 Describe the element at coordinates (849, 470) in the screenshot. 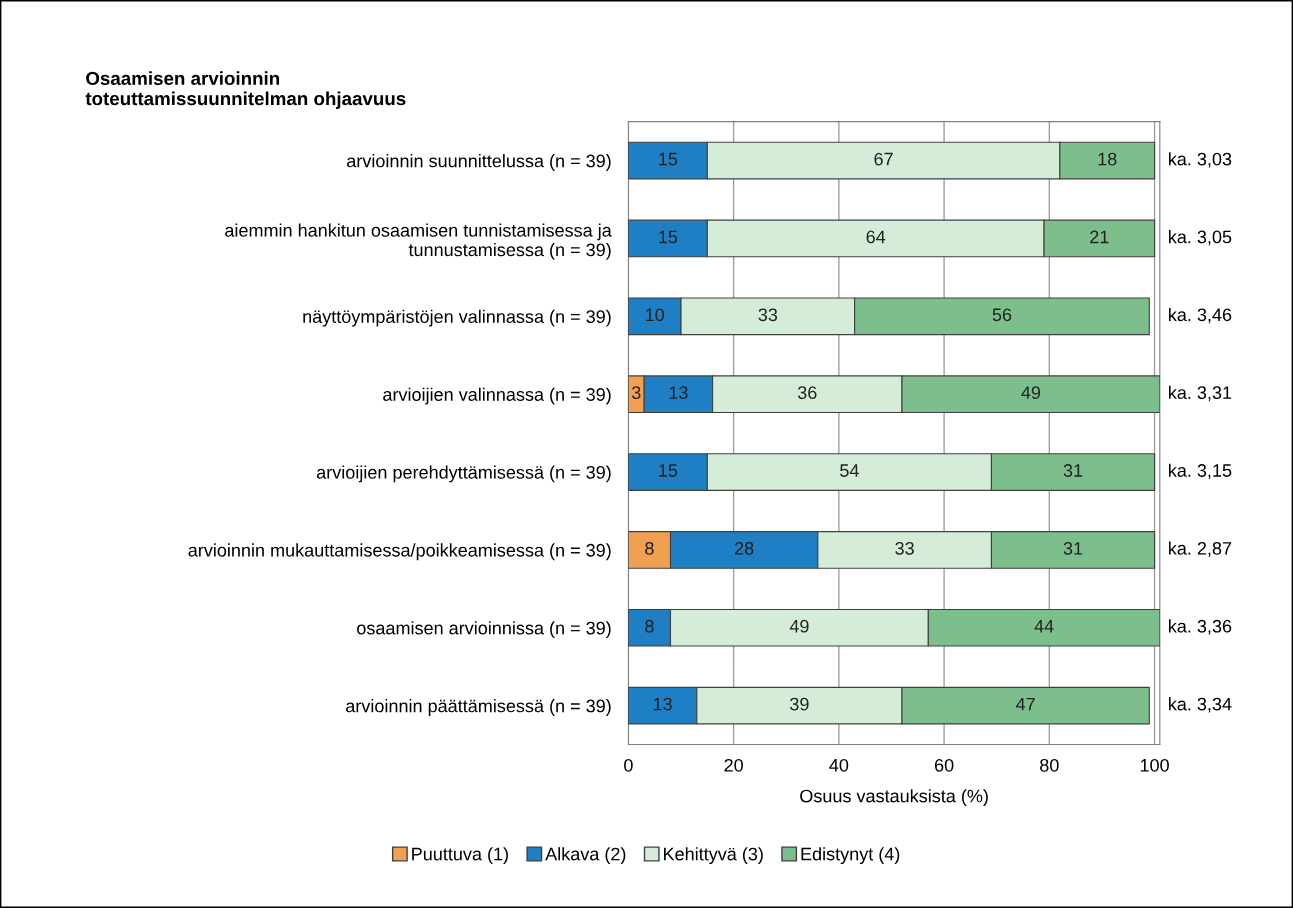

I see `data-label: 54` at that location.